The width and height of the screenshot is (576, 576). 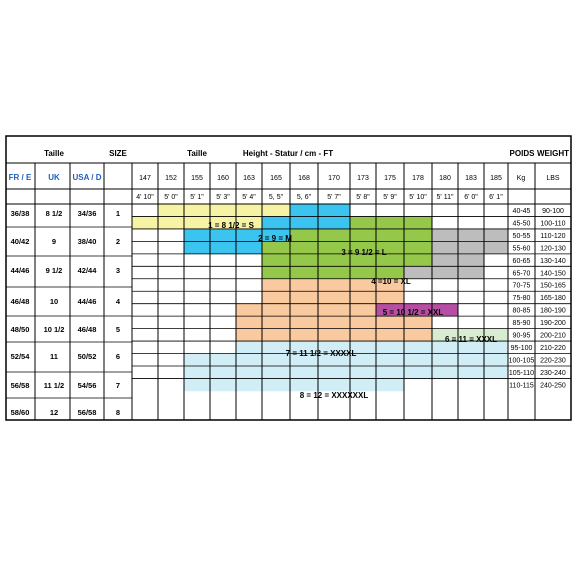 I want to click on height-ft-label: 4' 10", so click(x=145, y=197).